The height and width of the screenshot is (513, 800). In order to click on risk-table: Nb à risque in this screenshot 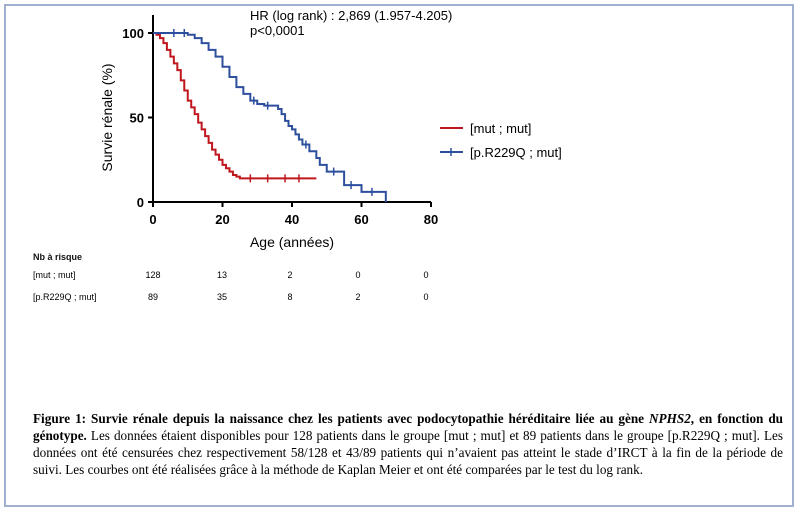, I will do `click(57, 257)`.